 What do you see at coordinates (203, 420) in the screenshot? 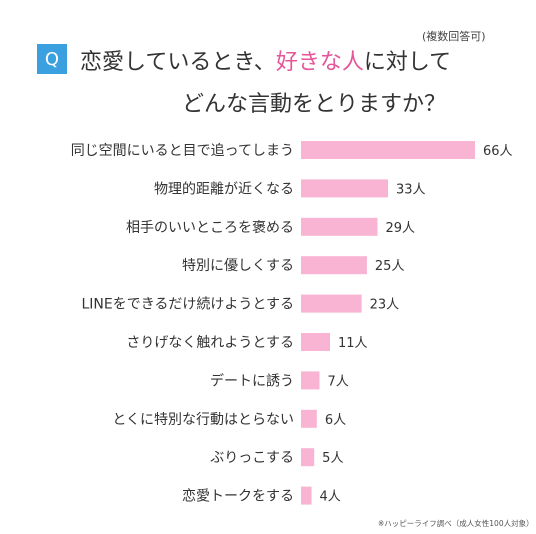
I see `category-label: とくに特別な行動はとらない` at bounding box center [203, 420].